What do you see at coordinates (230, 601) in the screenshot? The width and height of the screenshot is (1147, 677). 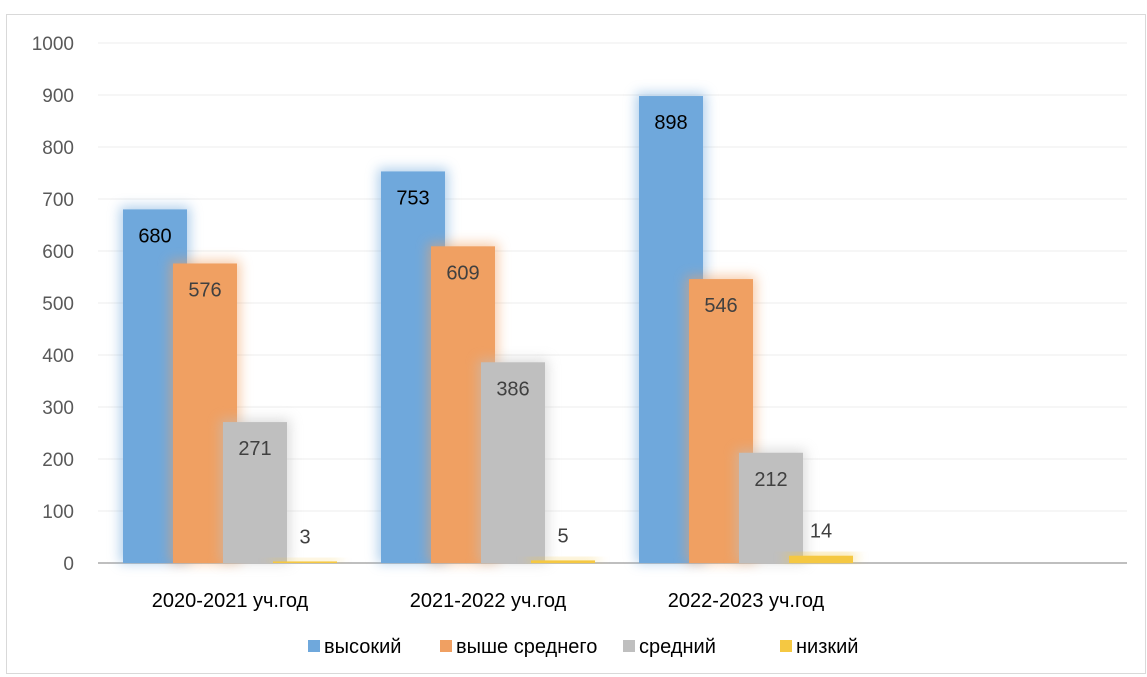 I see `x-category-label: 2020-2021 уч.год` at bounding box center [230, 601].